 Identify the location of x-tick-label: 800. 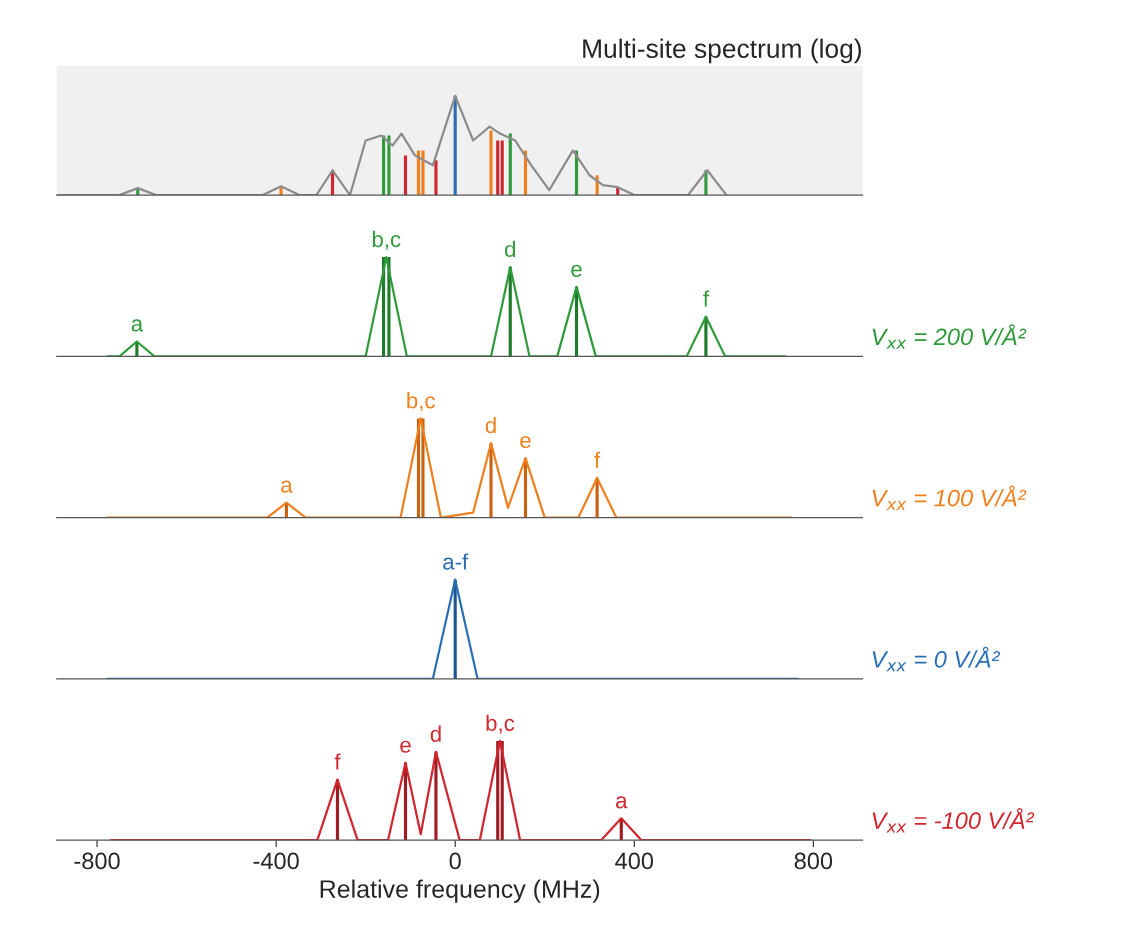
(813, 861).